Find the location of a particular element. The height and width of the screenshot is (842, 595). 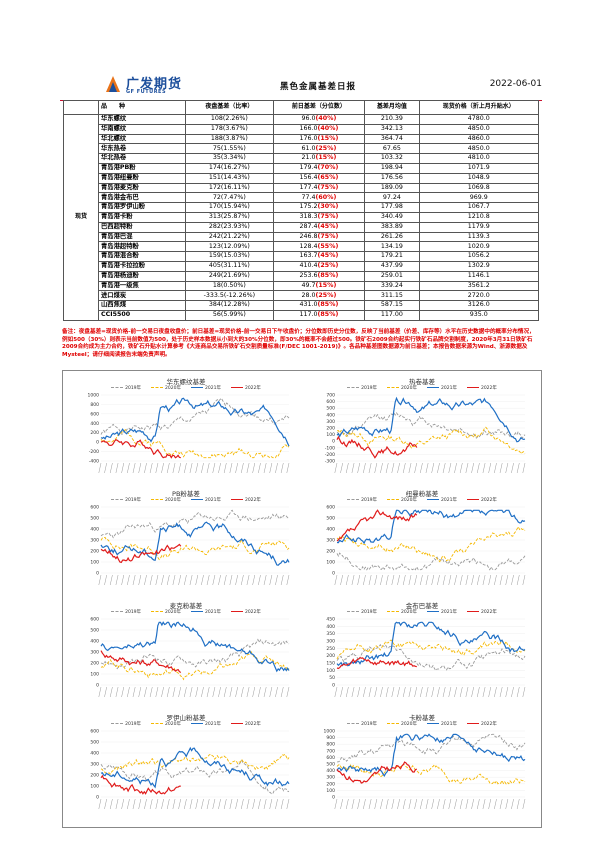

spot-price-cell: 935.0 is located at coordinates (478, 315).